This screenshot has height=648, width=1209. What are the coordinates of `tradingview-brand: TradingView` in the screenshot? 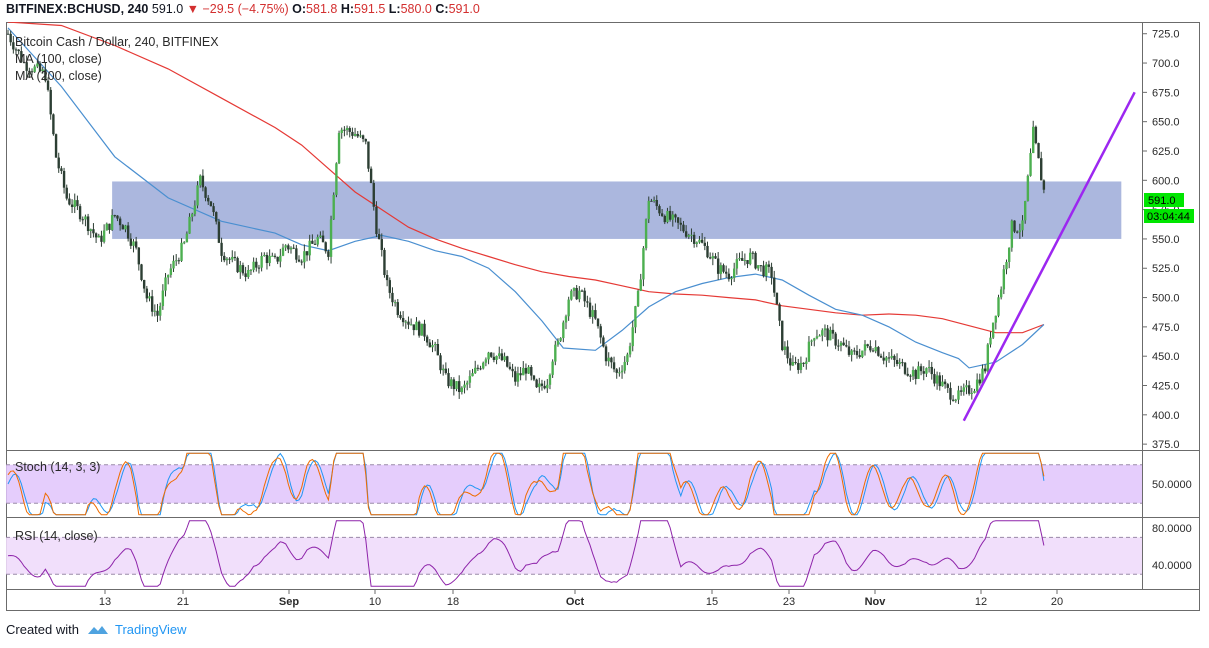 It's located at (150, 629).